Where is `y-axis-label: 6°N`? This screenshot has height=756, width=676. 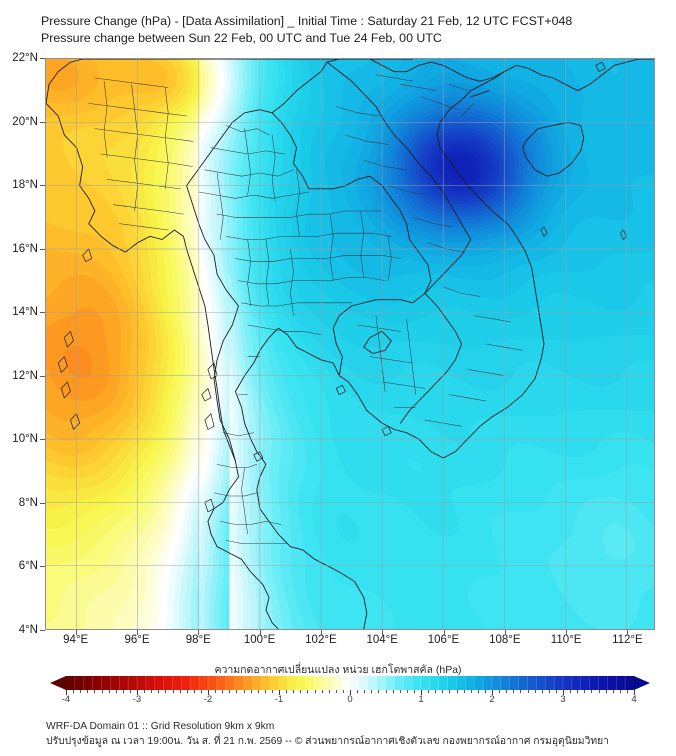 y-axis-label: 6°N is located at coordinates (28, 566).